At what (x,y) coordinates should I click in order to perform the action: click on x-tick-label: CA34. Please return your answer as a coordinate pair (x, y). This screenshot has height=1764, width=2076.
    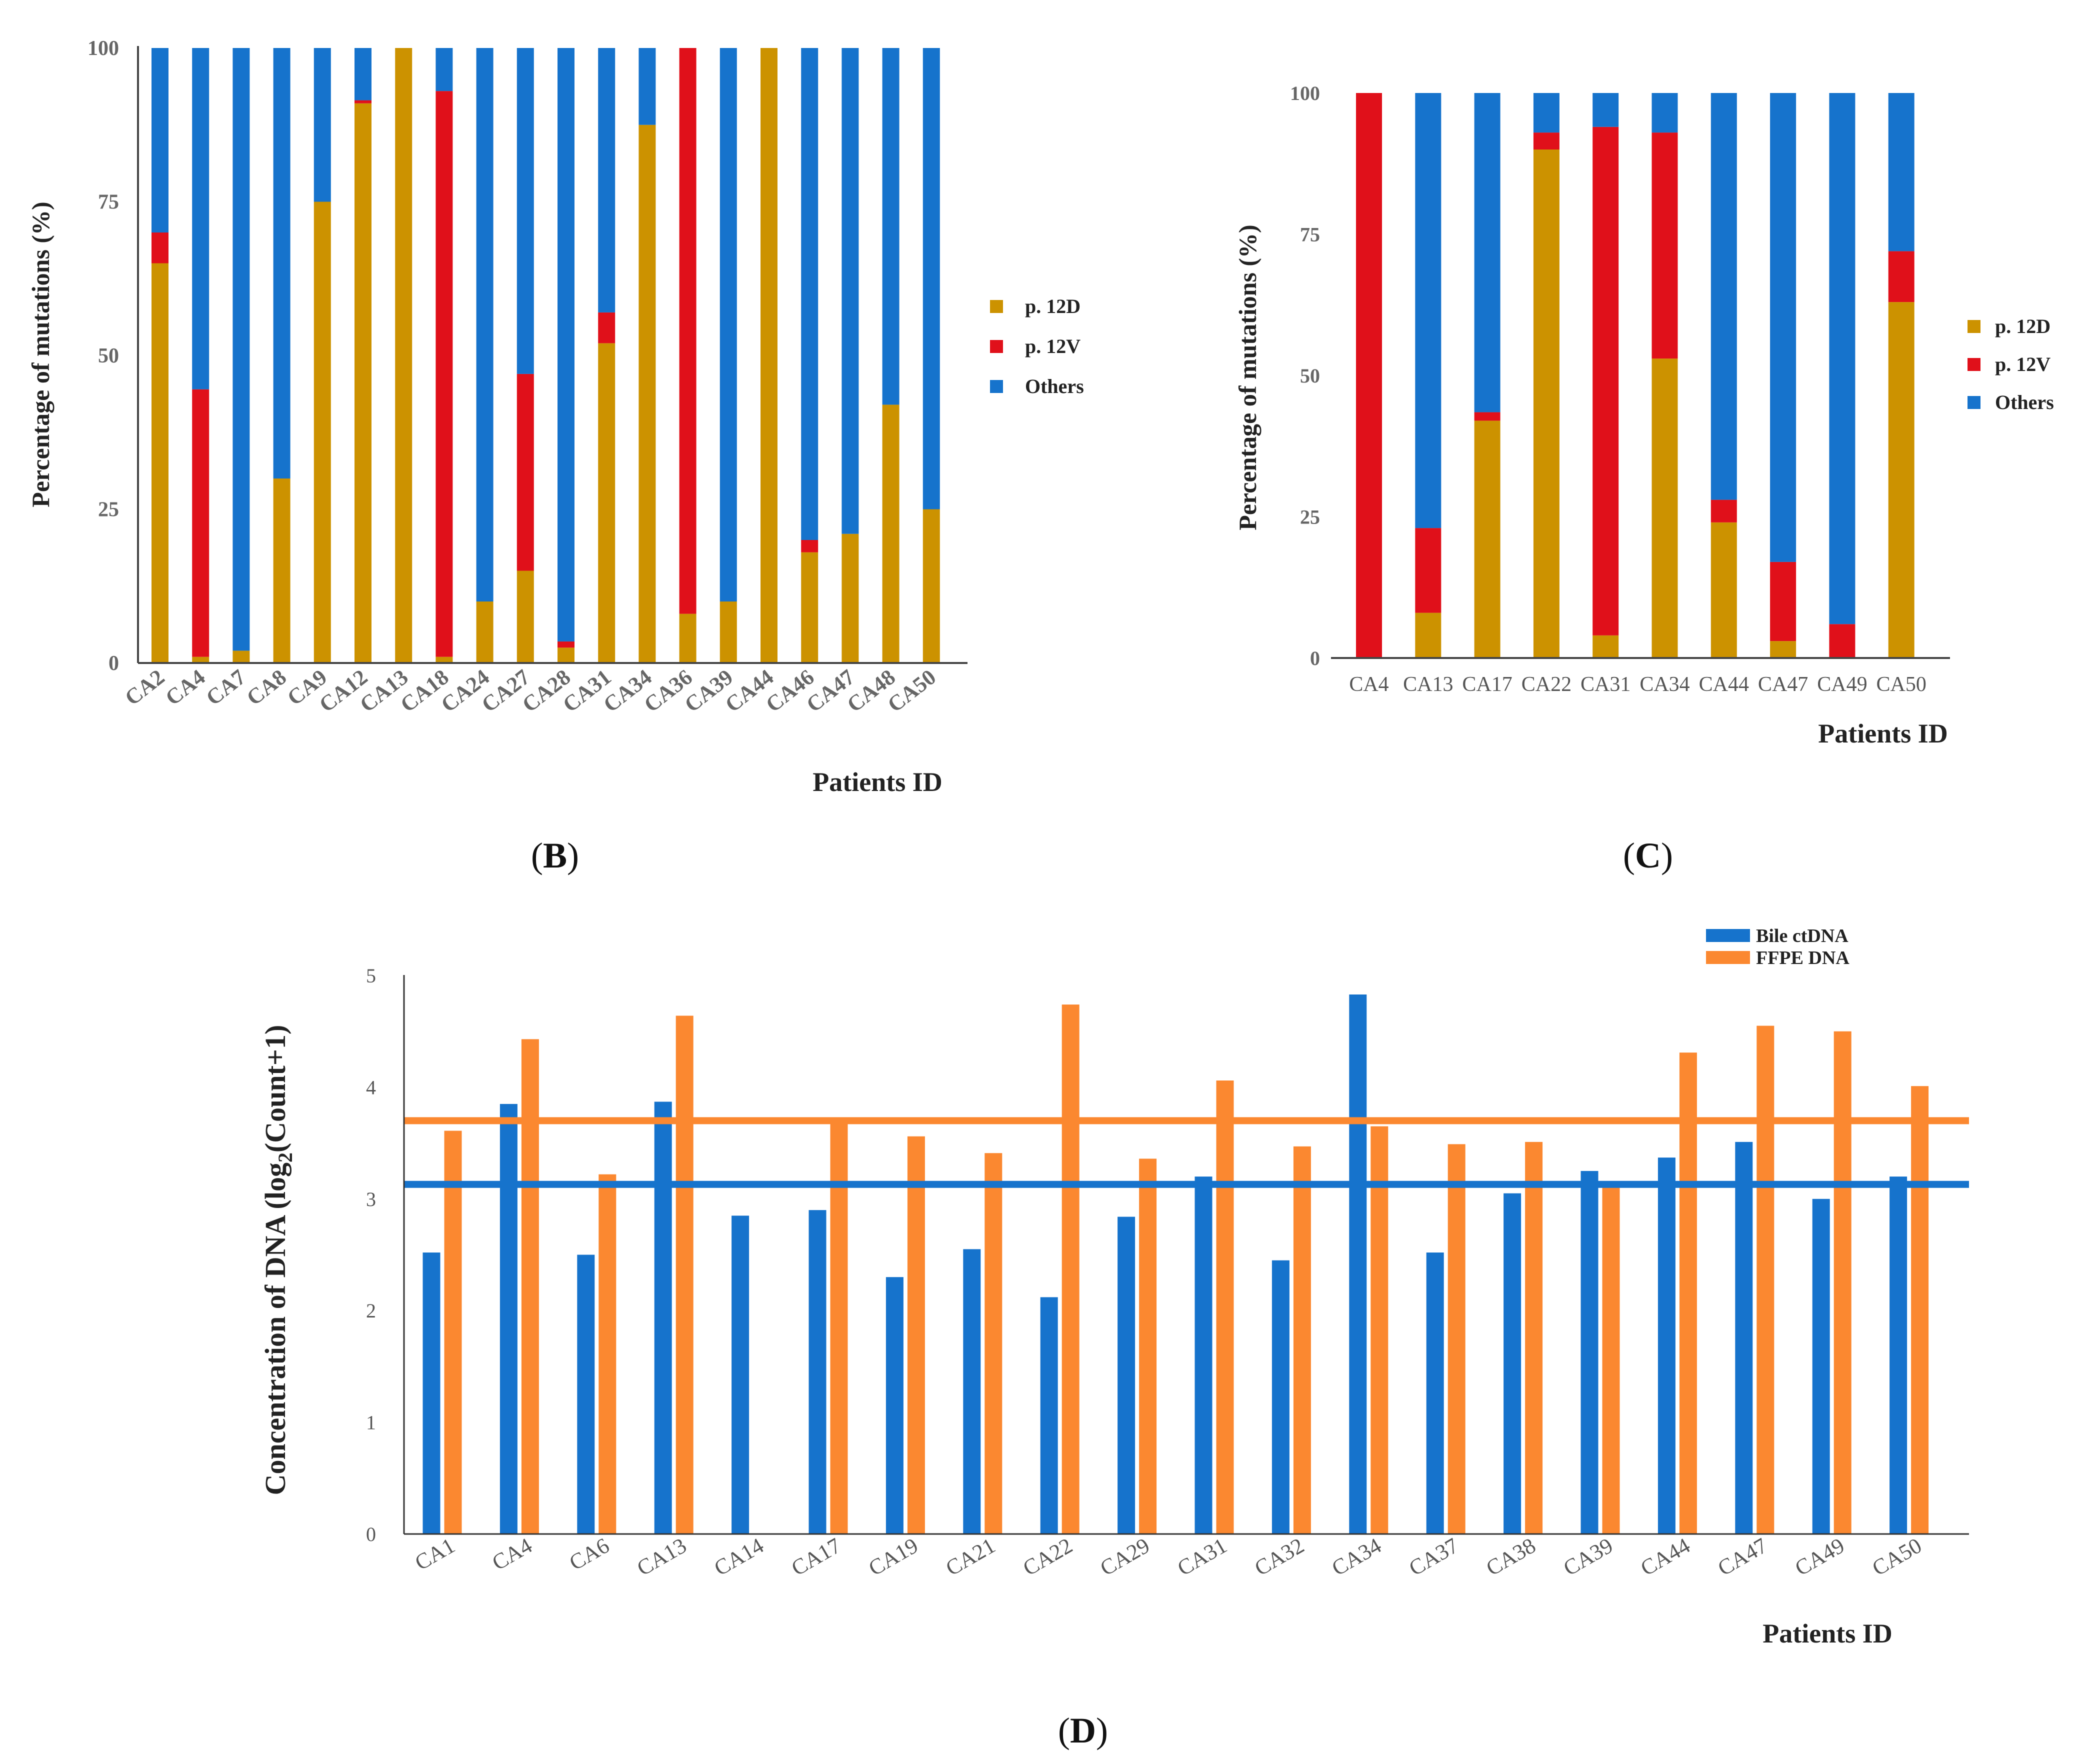
    Looking at the image, I should click on (1665, 684).